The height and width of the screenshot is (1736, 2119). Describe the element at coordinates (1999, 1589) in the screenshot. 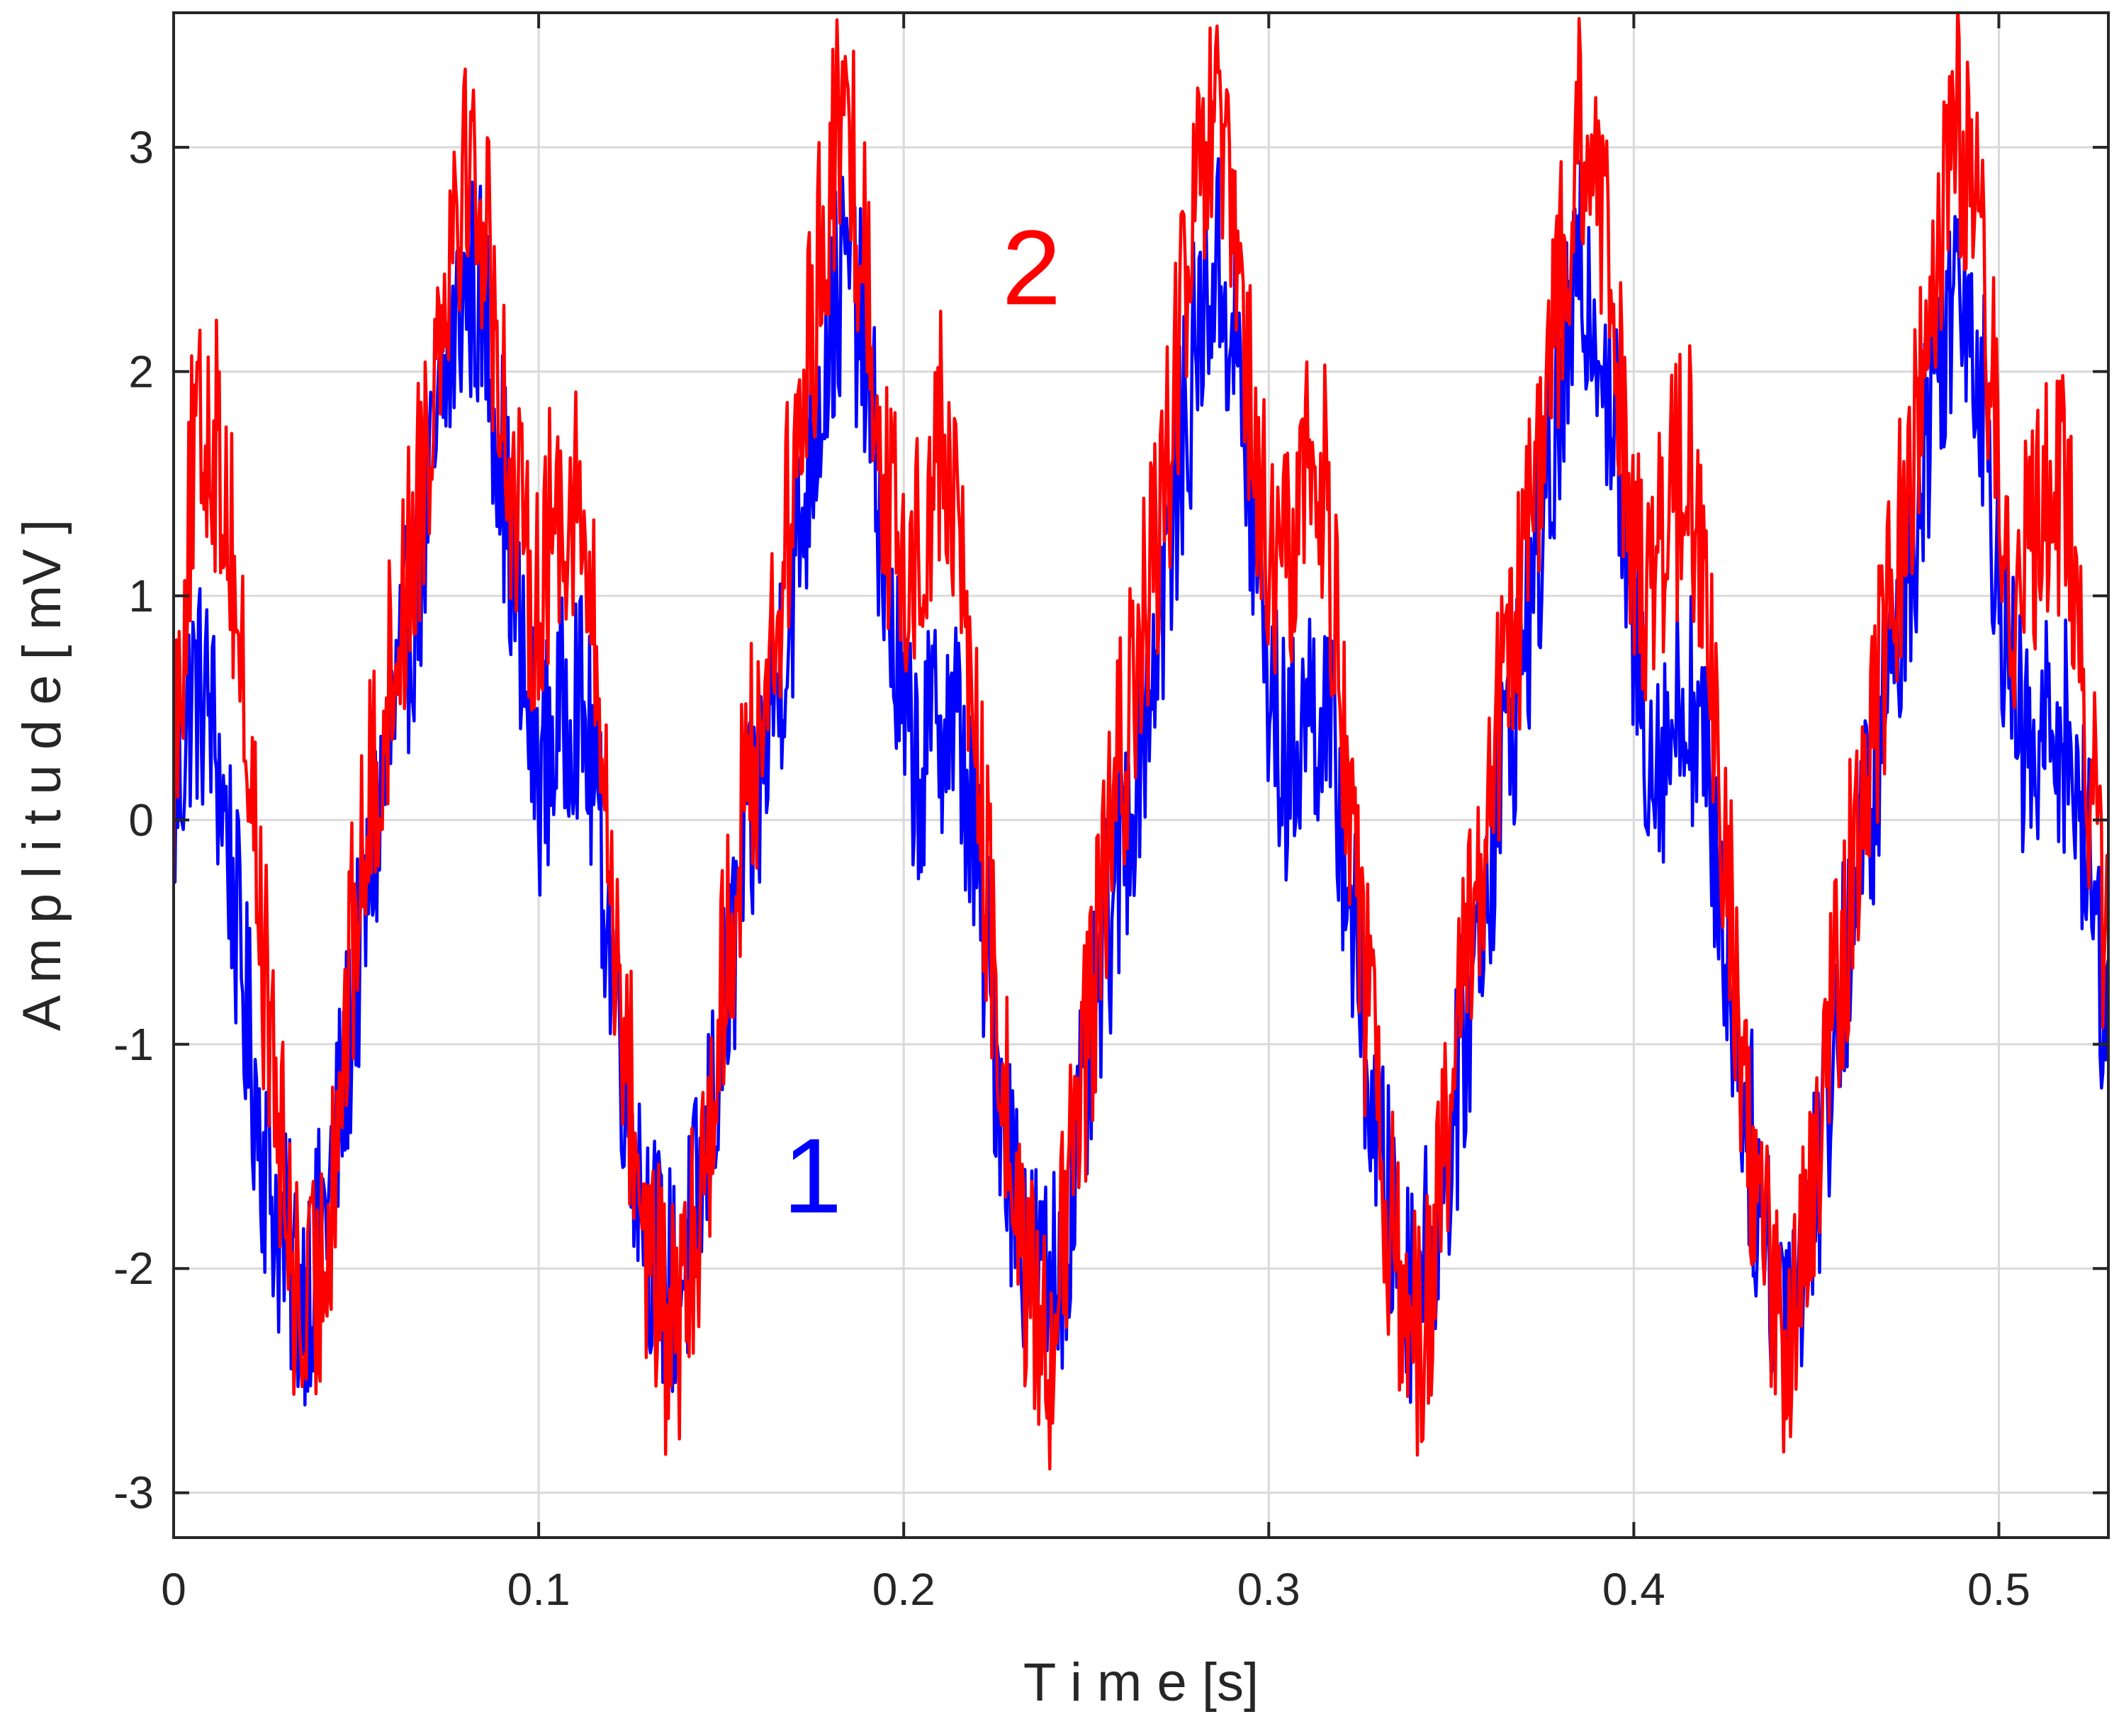

I see `x-tick-label: 0.5` at that location.